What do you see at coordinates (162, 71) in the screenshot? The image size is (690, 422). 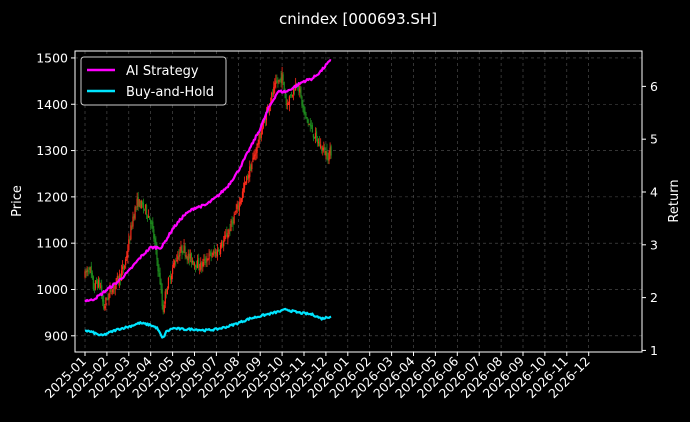 I see `legend-label-ai: AI Strategy` at bounding box center [162, 71].